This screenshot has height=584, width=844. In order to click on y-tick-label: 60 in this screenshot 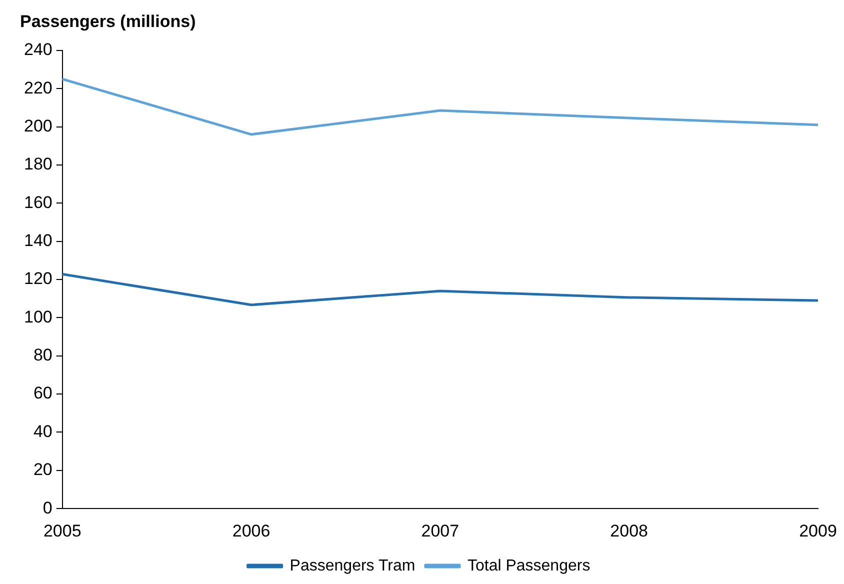, I will do `click(42, 393)`.